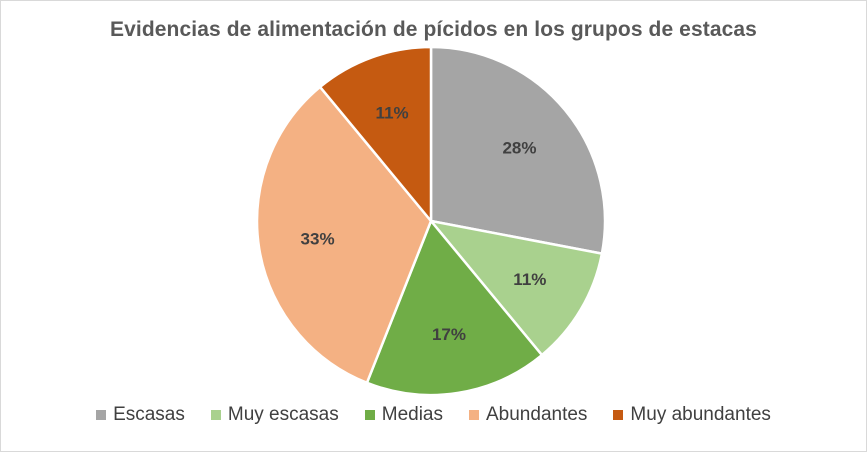 This screenshot has width=867, height=452. What do you see at coordinates (149, 414) in the screenshot?
I see `legend-label-escasas: Escasas` at bounding box center [149, 414].